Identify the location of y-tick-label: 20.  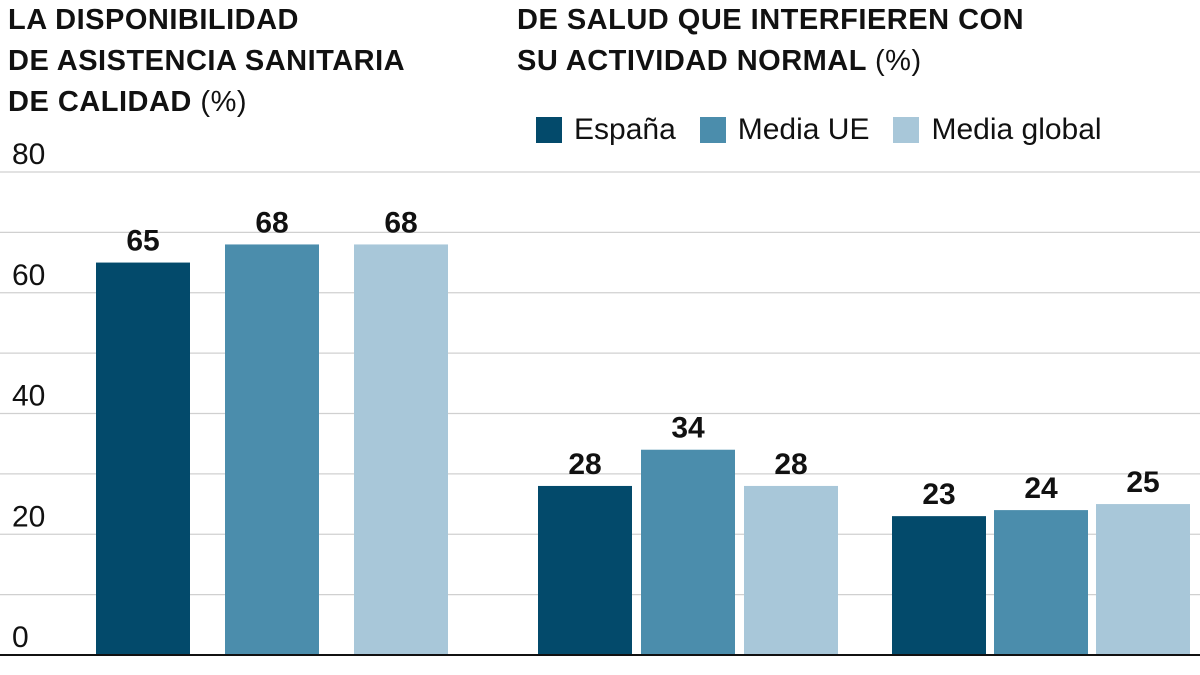
(28, 516).